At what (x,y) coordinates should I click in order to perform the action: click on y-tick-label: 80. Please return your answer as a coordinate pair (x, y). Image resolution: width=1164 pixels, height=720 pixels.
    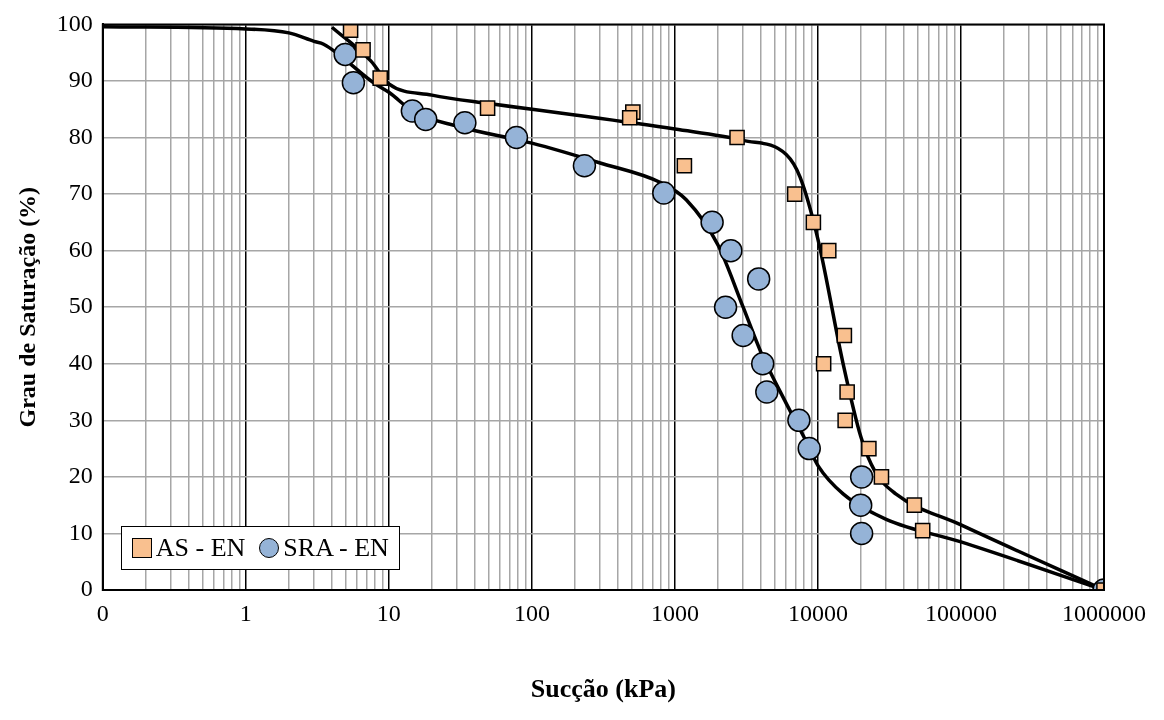
    Looking at the image, I should click on (80, 135).